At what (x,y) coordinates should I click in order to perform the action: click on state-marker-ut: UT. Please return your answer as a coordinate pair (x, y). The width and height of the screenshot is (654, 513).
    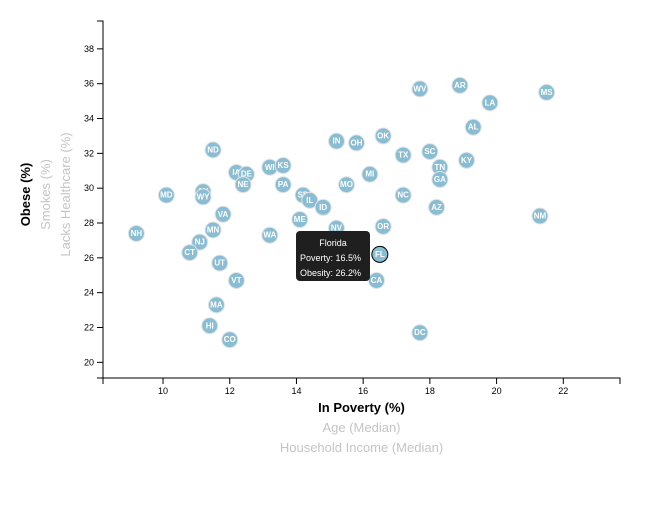
    Looking at the image, I should click on (220, 263).